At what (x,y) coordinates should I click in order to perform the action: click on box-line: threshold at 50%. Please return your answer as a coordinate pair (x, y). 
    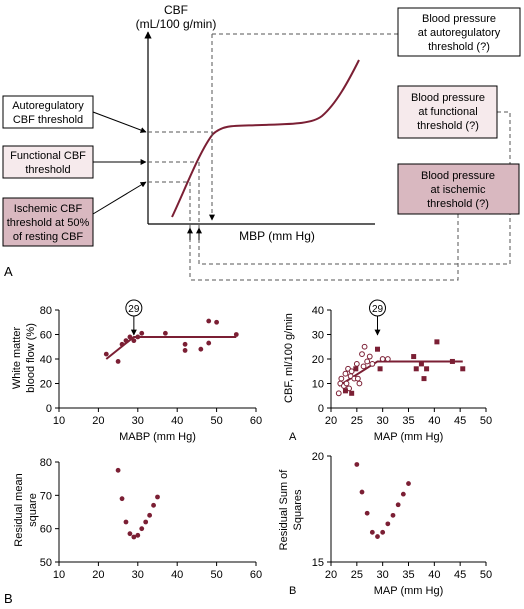
    Looking at the image, I should click on (48, 223).